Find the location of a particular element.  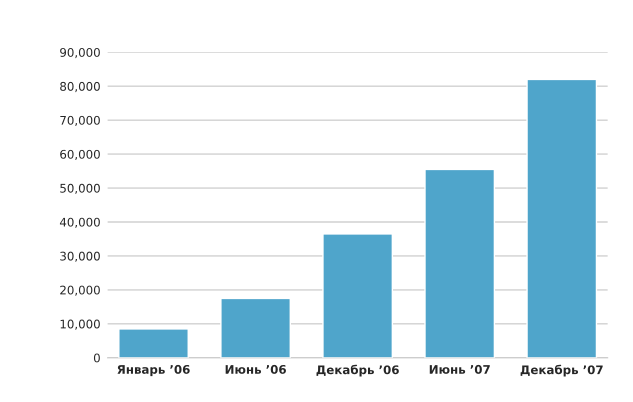

y-tick-label: 10,000 is located at coordinates (80, 325).